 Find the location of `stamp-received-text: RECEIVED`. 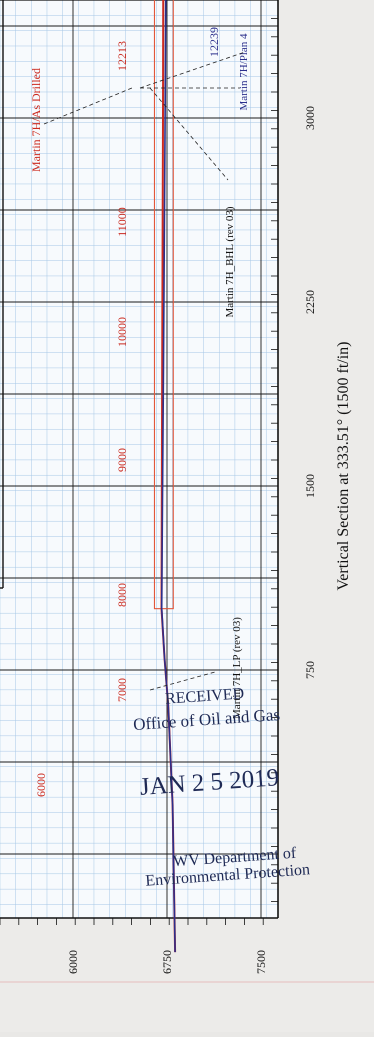

stamp-received-text: RECEIVED is located at coordinates (205, 696).